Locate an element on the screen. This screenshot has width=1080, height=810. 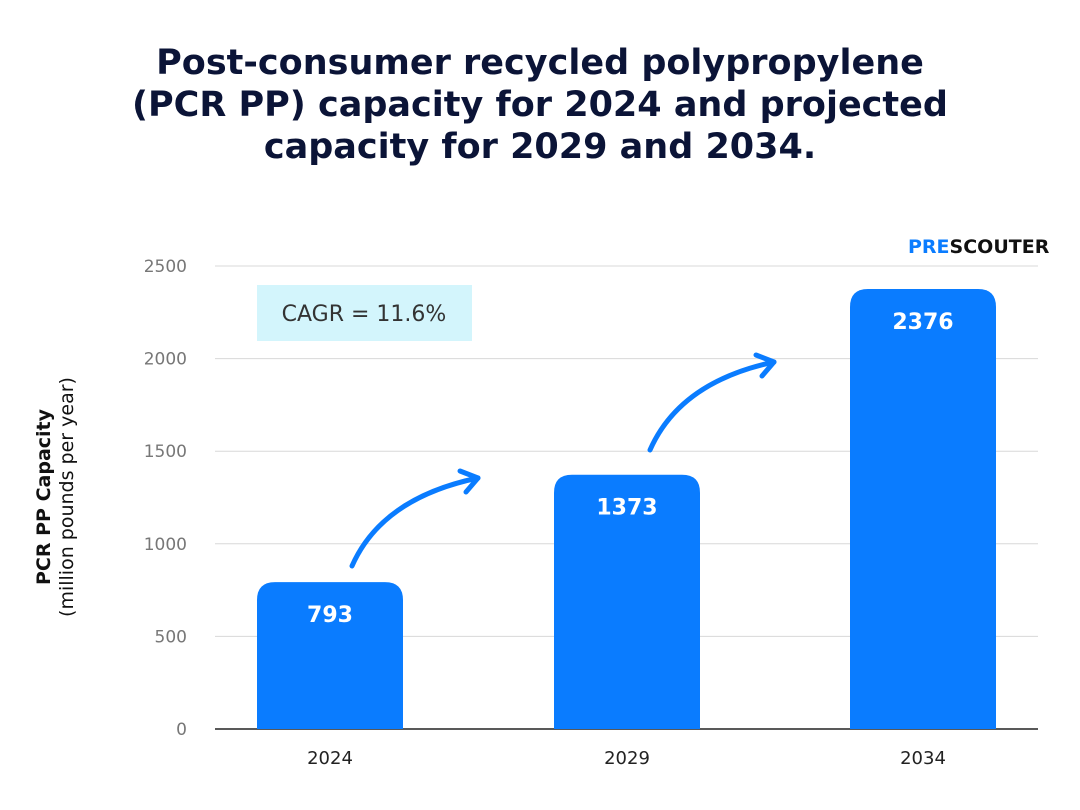
prescouter-logo: PRESCOUTER is located at coordinates (979, 247).